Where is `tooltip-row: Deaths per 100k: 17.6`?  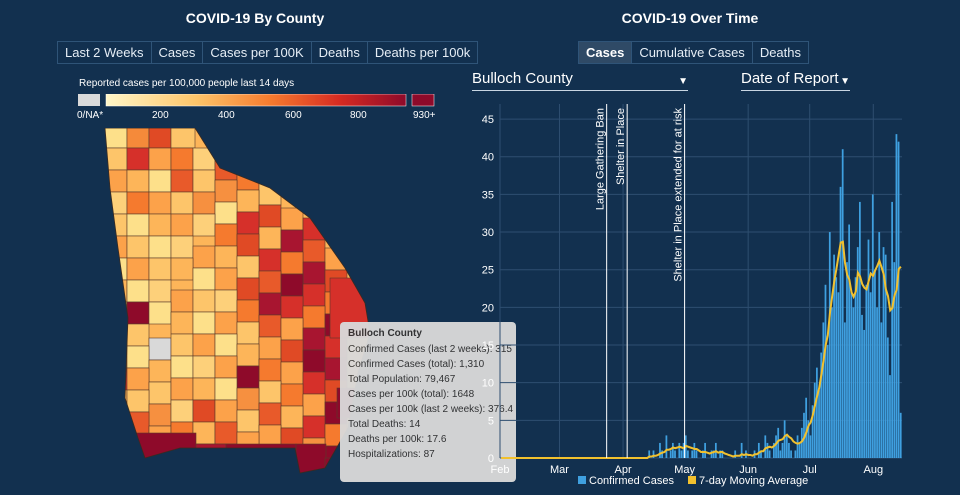
tooltip-row: Deaths per 100k: 17.6 is located at coordinates (397, 439).